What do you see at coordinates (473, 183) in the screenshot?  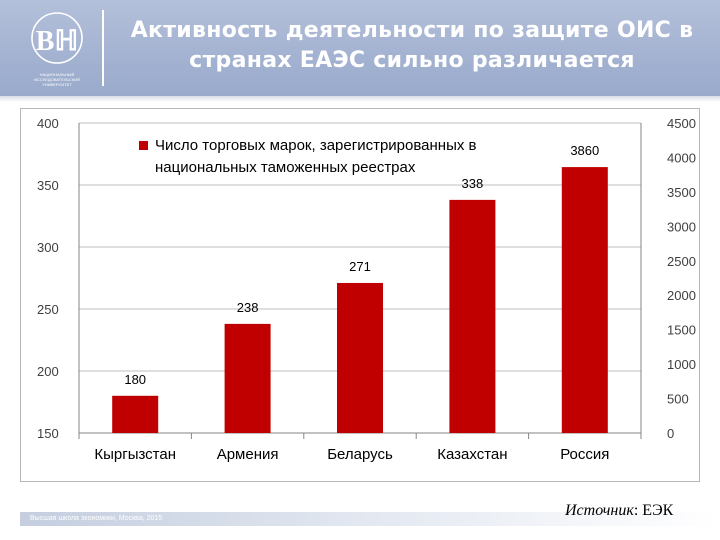 I see `data-label: 338` at bounding box center [473, 183].